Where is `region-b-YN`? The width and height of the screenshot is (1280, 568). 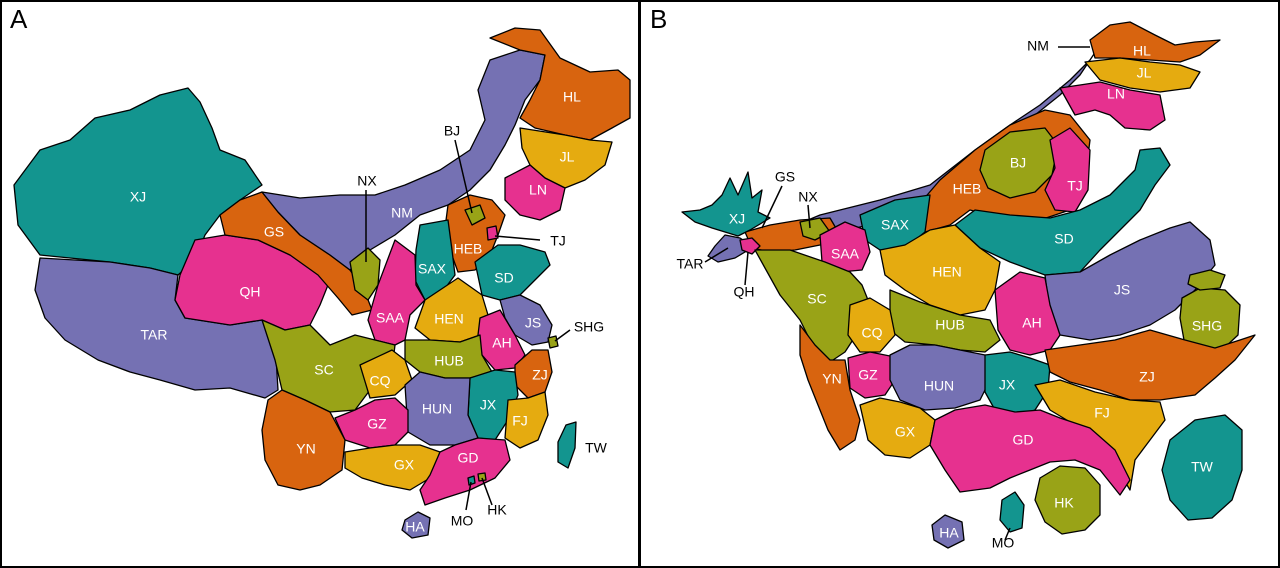 region-b-YN is located at coordinates (830, 387).